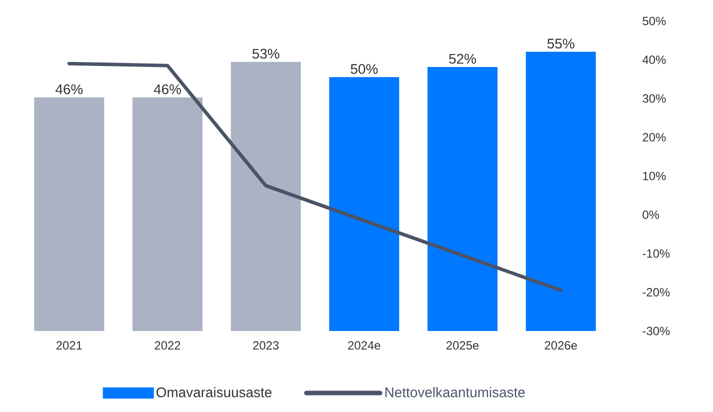 This screenshot has width=713, height=412. I want to click on legend-label: Omavaraisuusaste, so click(214, 392).